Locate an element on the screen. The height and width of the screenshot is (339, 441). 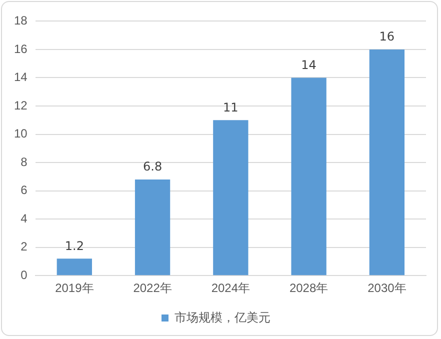
legend-label: 市场规模，亿美元 is located at coordinates (222, 317).